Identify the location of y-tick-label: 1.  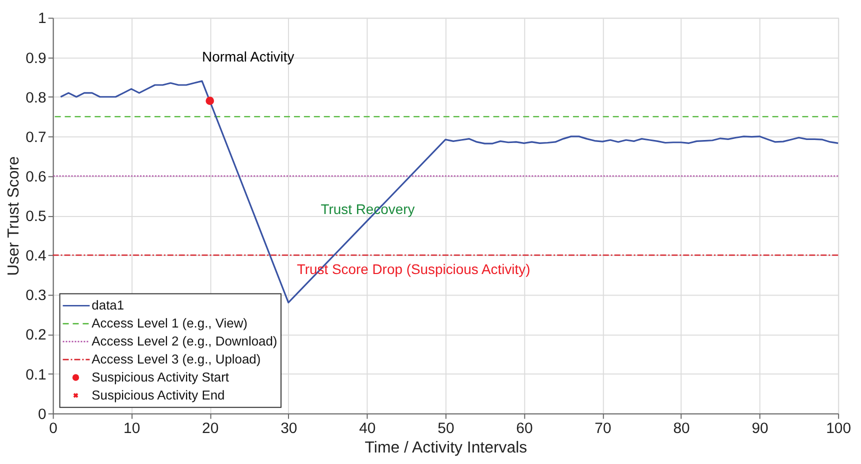
(42, 19).